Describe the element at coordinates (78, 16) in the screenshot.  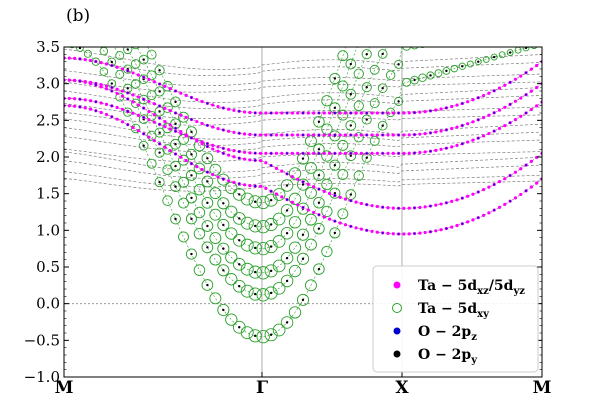
I see `panel-label: (b)` at that location.